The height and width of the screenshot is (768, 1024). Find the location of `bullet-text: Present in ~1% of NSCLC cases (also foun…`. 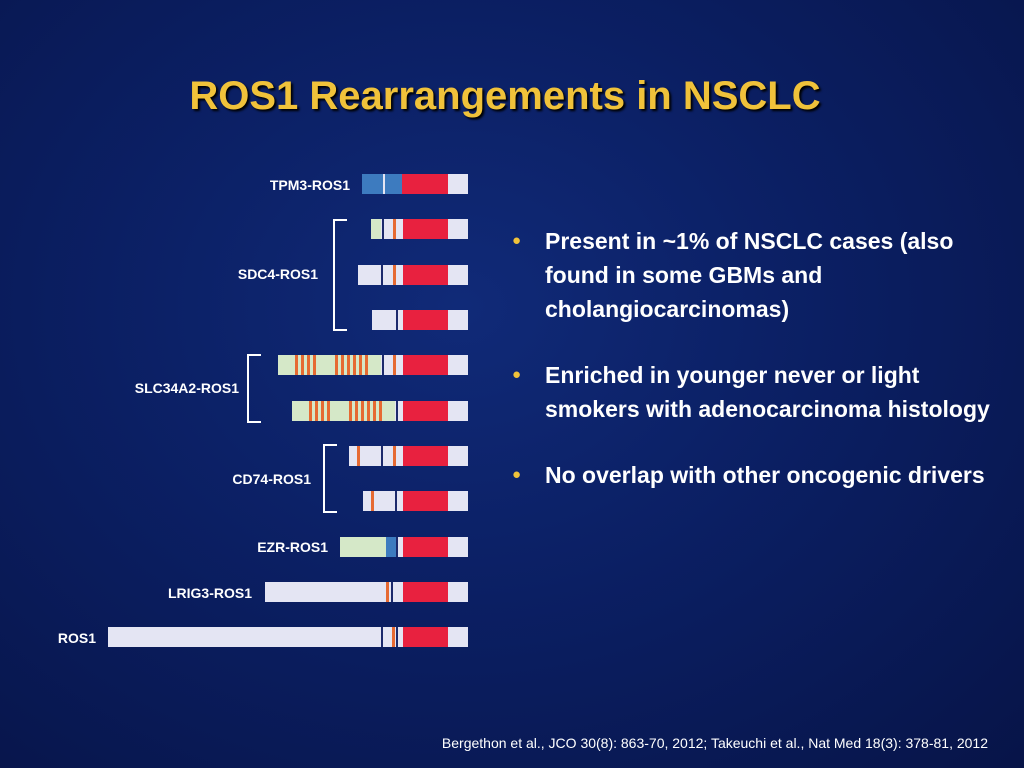

bullet-text: Present in ~1% of NSCLC cases (also foun… is located at coordinates (749, 275).